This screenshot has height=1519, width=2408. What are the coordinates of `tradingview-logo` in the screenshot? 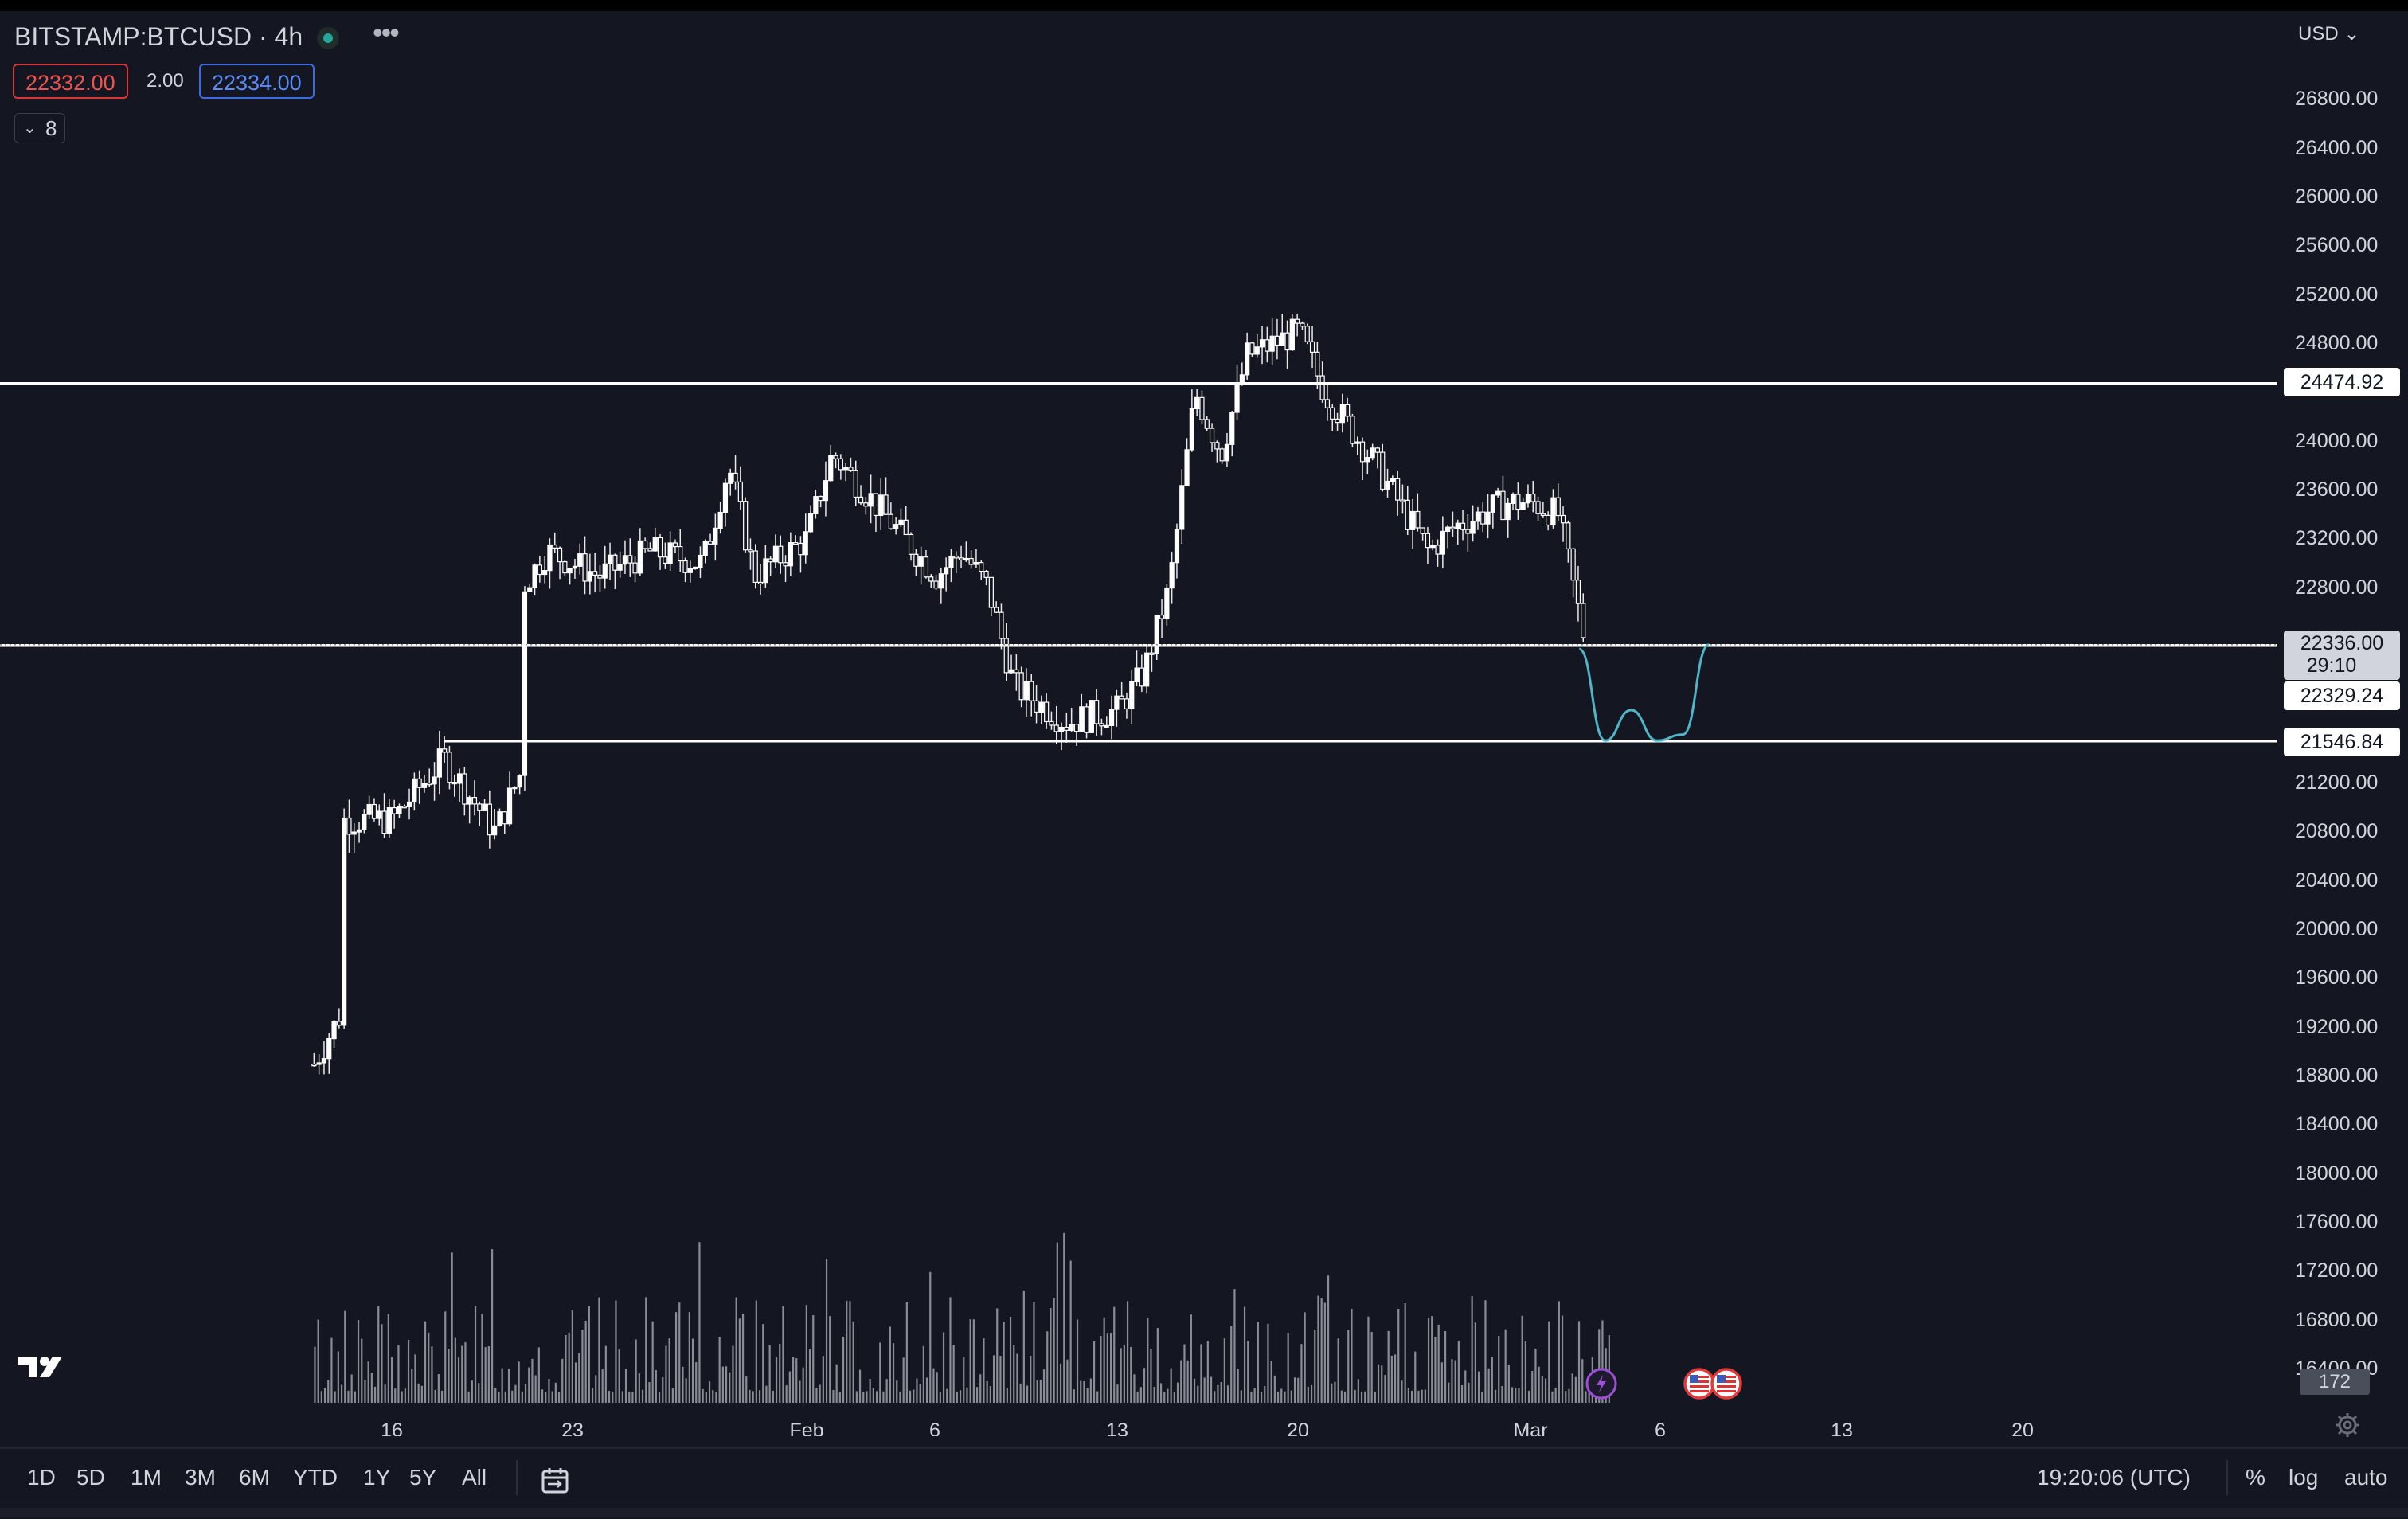 It's located at (42, 1366).